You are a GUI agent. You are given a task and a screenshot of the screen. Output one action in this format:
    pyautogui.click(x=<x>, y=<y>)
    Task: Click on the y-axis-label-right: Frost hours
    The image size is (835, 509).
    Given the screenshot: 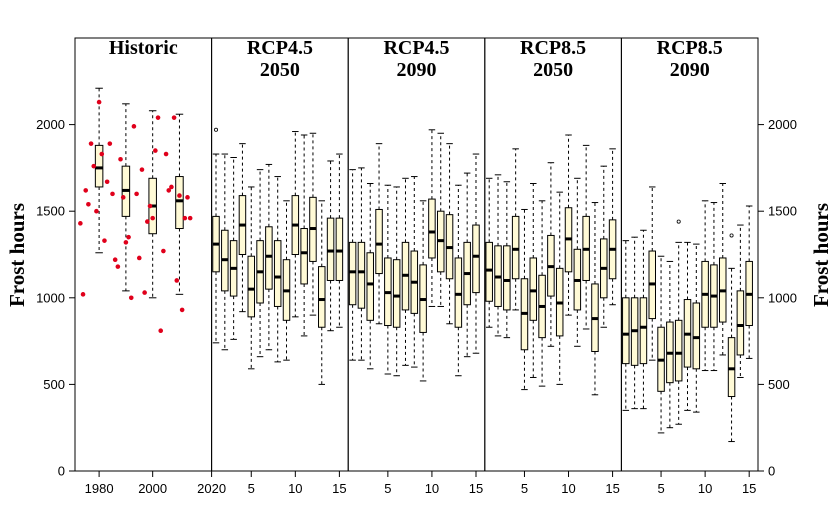 What is the action you would take?
    pyautogui.click(x=821, y=255)
    